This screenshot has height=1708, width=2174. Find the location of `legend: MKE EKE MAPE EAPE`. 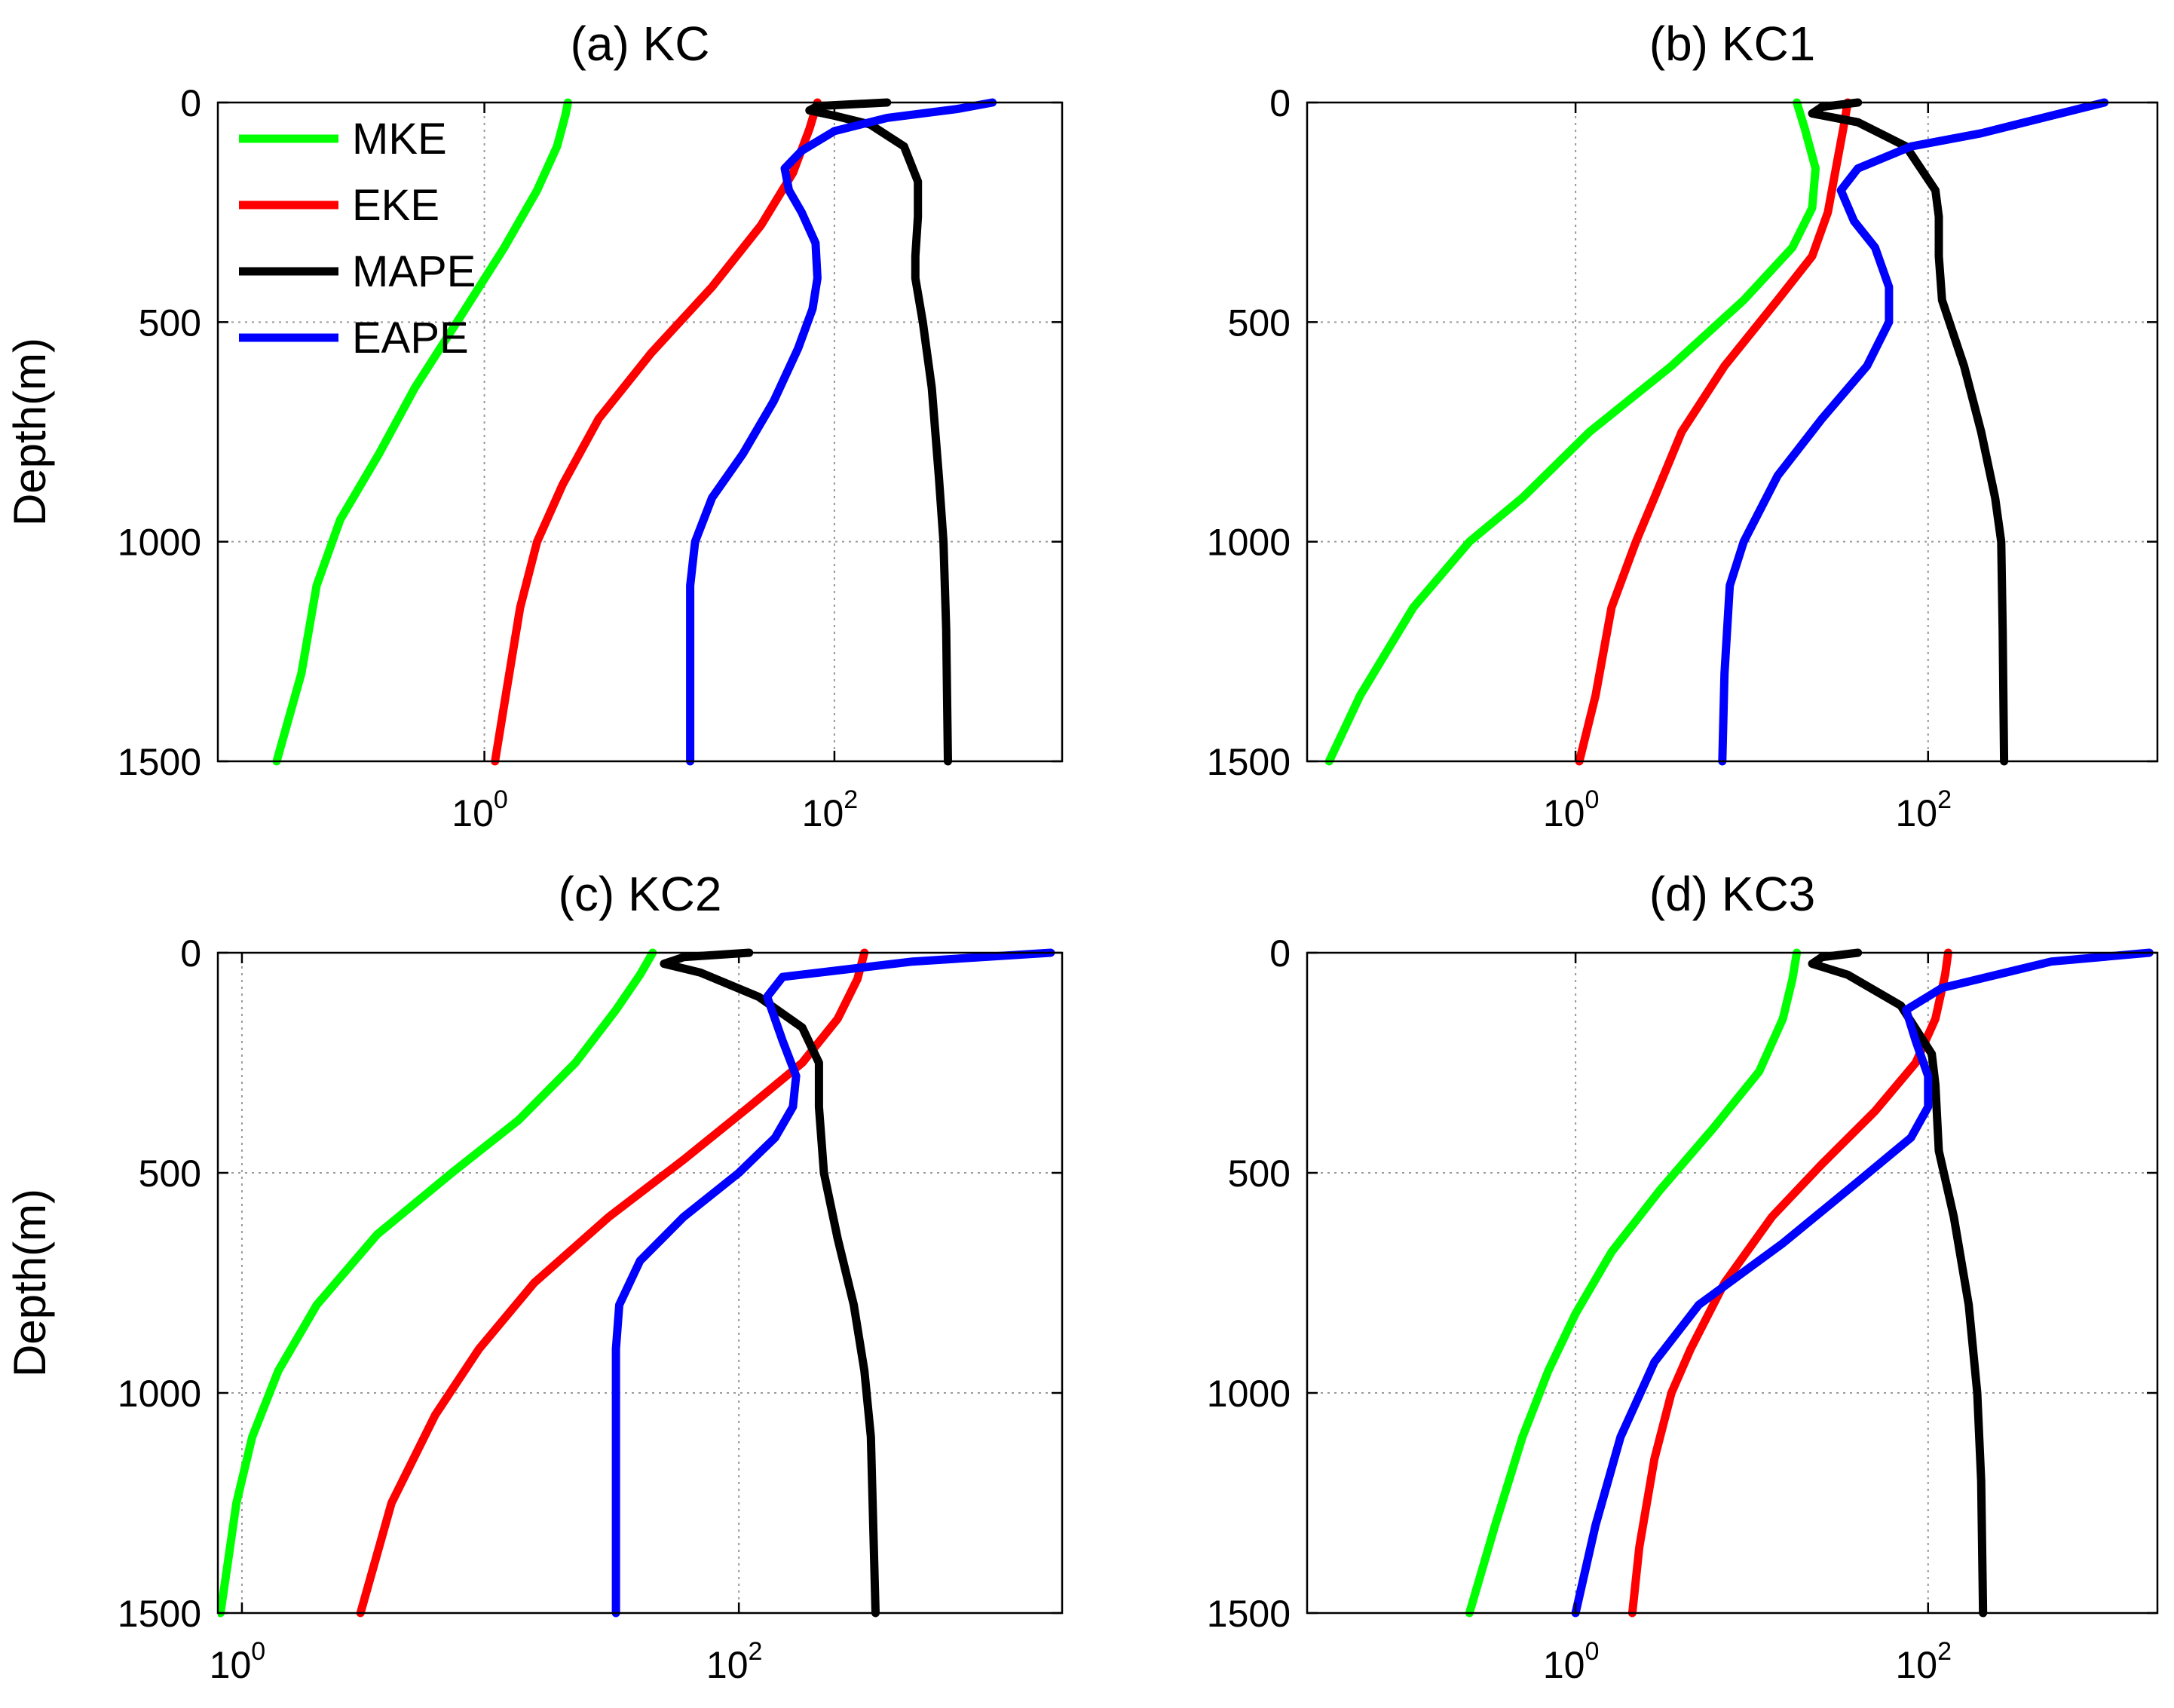

legend: MKE EKE MAPE EAPE is located at coordinates (357, 239).